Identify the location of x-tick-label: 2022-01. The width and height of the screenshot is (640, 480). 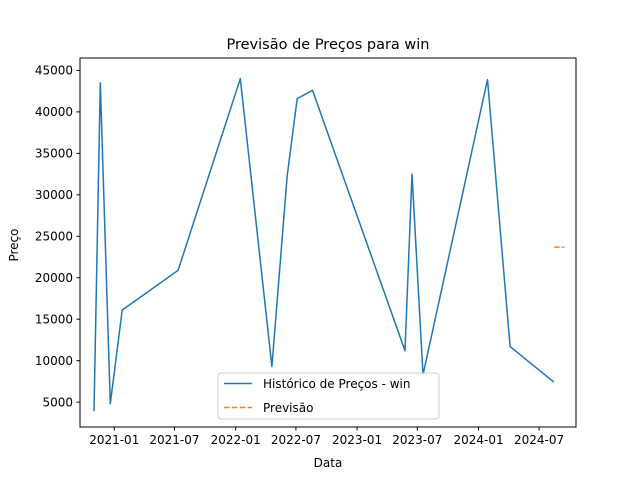
(236, 440).